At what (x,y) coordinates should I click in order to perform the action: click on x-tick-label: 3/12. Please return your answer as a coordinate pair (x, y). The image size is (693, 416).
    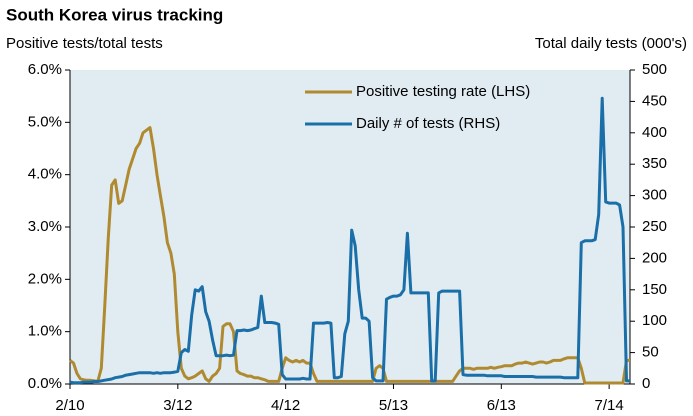
    Looking at the image, I should click on (177, 405).